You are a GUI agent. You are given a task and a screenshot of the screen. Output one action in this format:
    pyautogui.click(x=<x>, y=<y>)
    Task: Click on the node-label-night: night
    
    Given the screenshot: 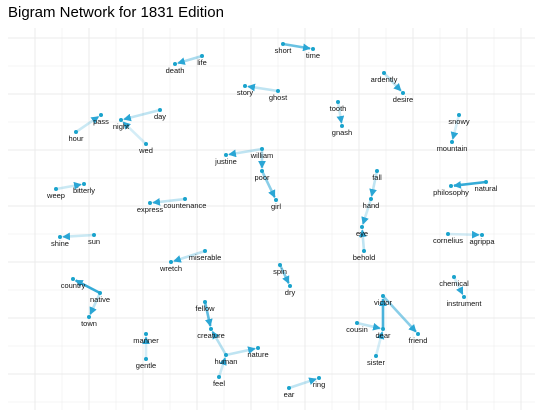 What is the action you would take?
    pyautogui.click(x=121, y=126)
    